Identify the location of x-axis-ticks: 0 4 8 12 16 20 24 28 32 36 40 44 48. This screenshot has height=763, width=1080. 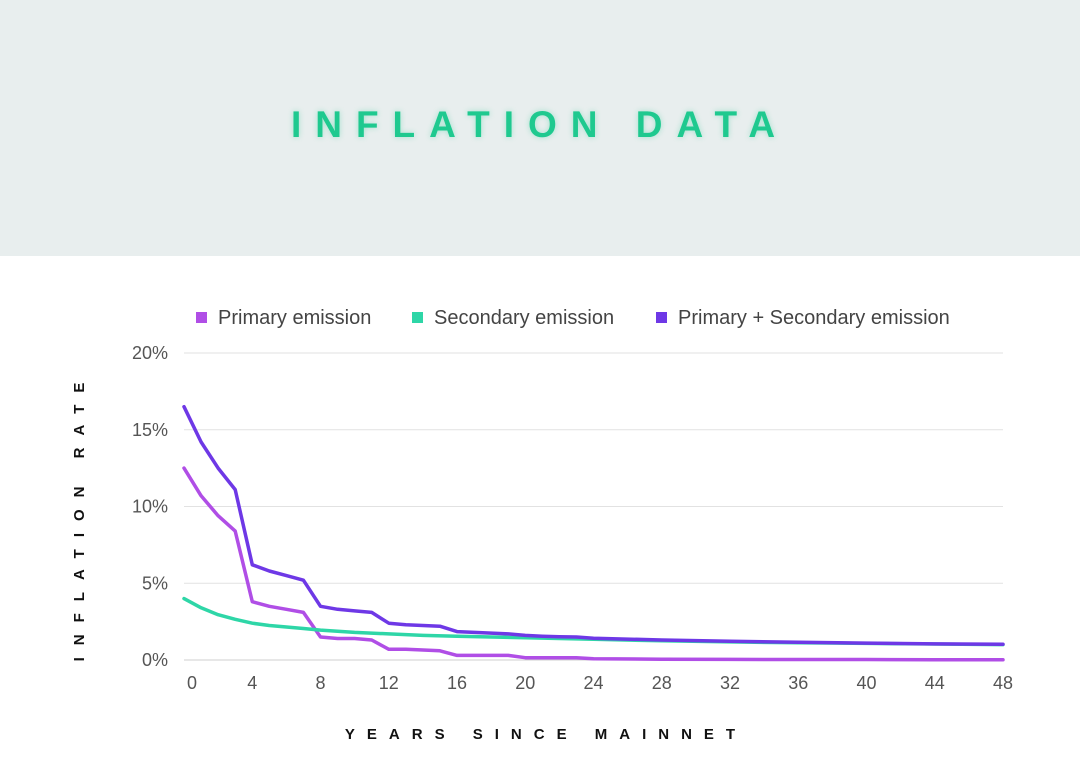
(600, 683).